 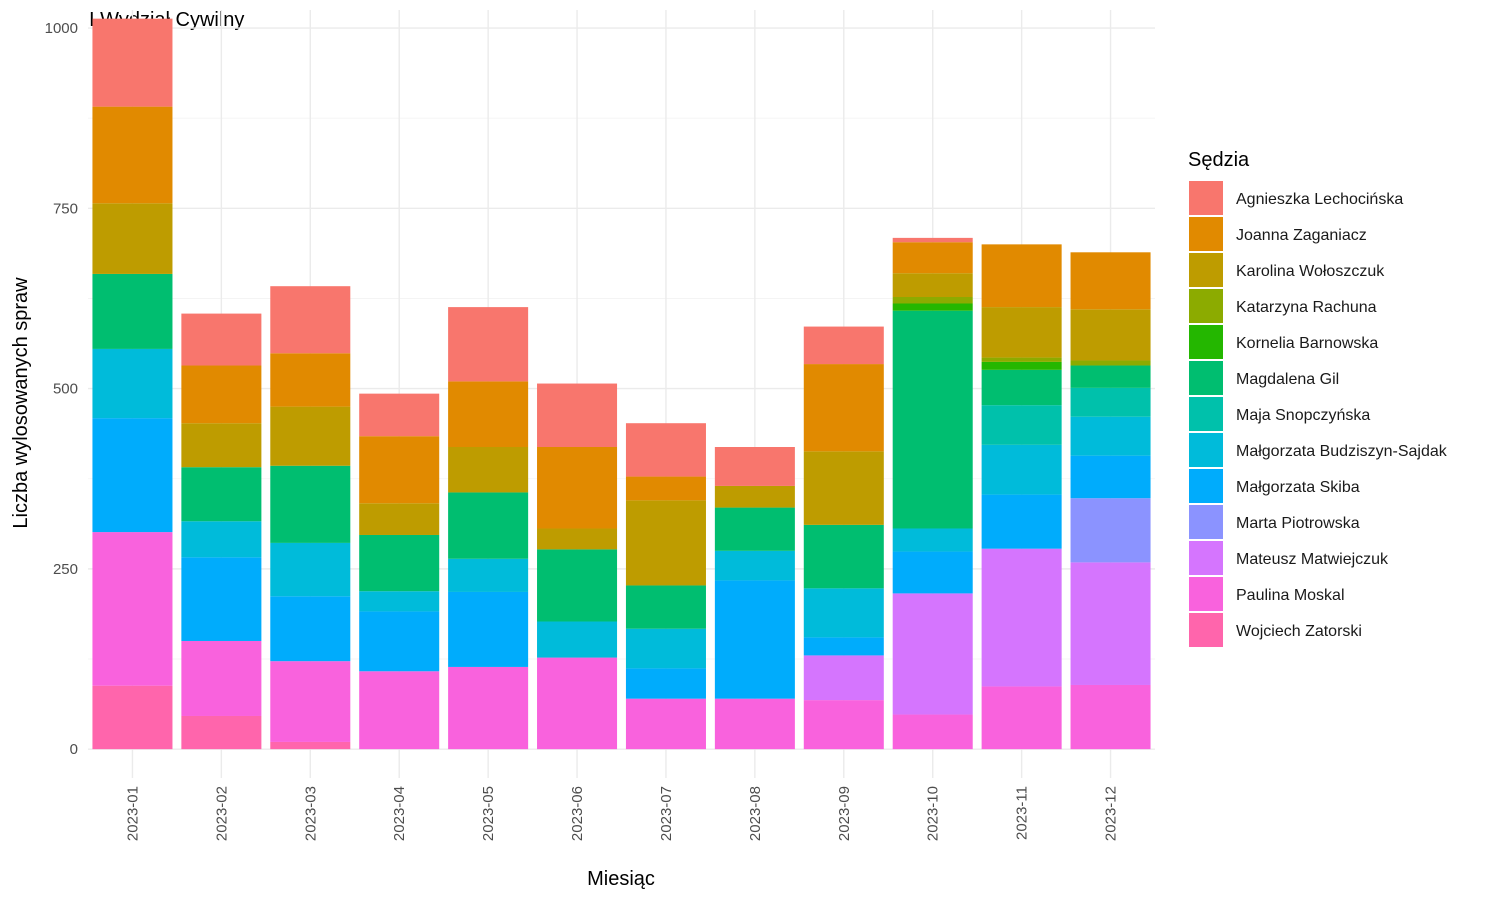 What do you see at coordinates (488, 813) in the screenshot?
I see `x-tick-label: 2023-05` at bounding box center [488, 813].